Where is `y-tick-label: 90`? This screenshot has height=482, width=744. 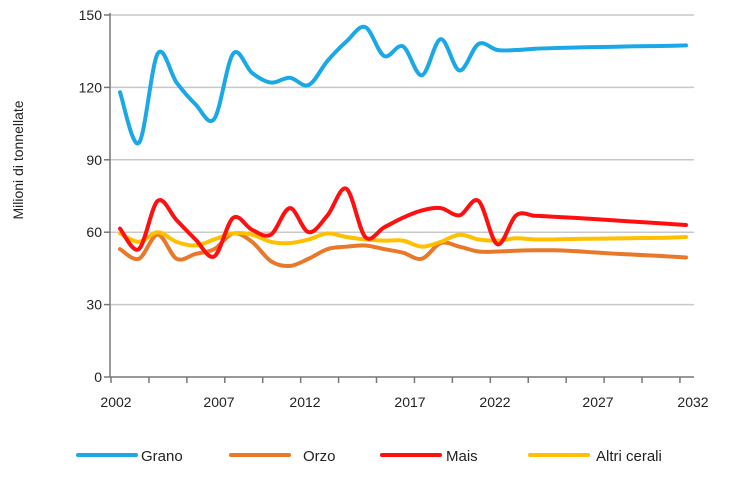 y-tick-label: 90 is located at coordinates (94, 160).